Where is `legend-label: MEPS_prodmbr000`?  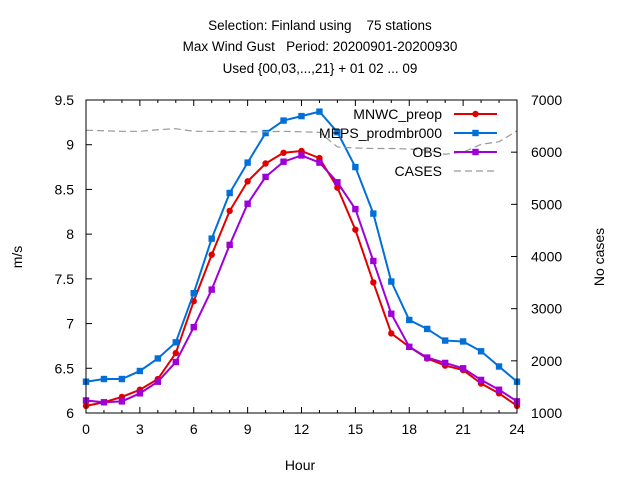
legend-label: MEPS_prodmbr000 is located at coordinates (380, 133).